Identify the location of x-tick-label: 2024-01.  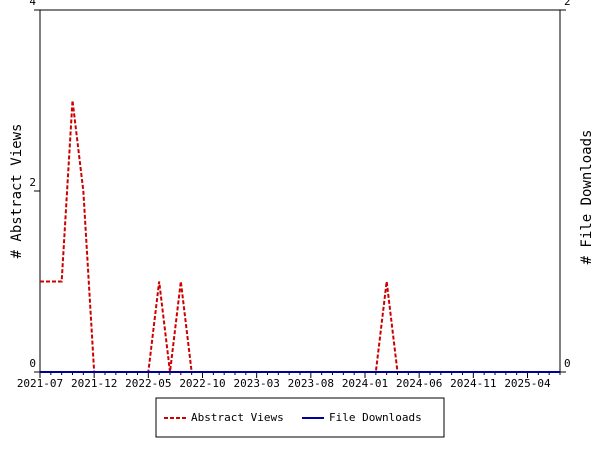
(365, 383).